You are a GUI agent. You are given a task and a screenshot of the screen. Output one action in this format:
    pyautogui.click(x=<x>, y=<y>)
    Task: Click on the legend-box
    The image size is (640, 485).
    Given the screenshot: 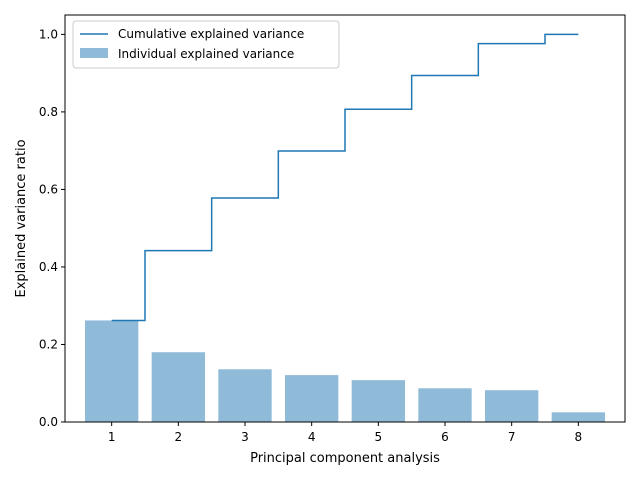 What is the action you would take?
    pyautogui.click(x=206, y=44)
    